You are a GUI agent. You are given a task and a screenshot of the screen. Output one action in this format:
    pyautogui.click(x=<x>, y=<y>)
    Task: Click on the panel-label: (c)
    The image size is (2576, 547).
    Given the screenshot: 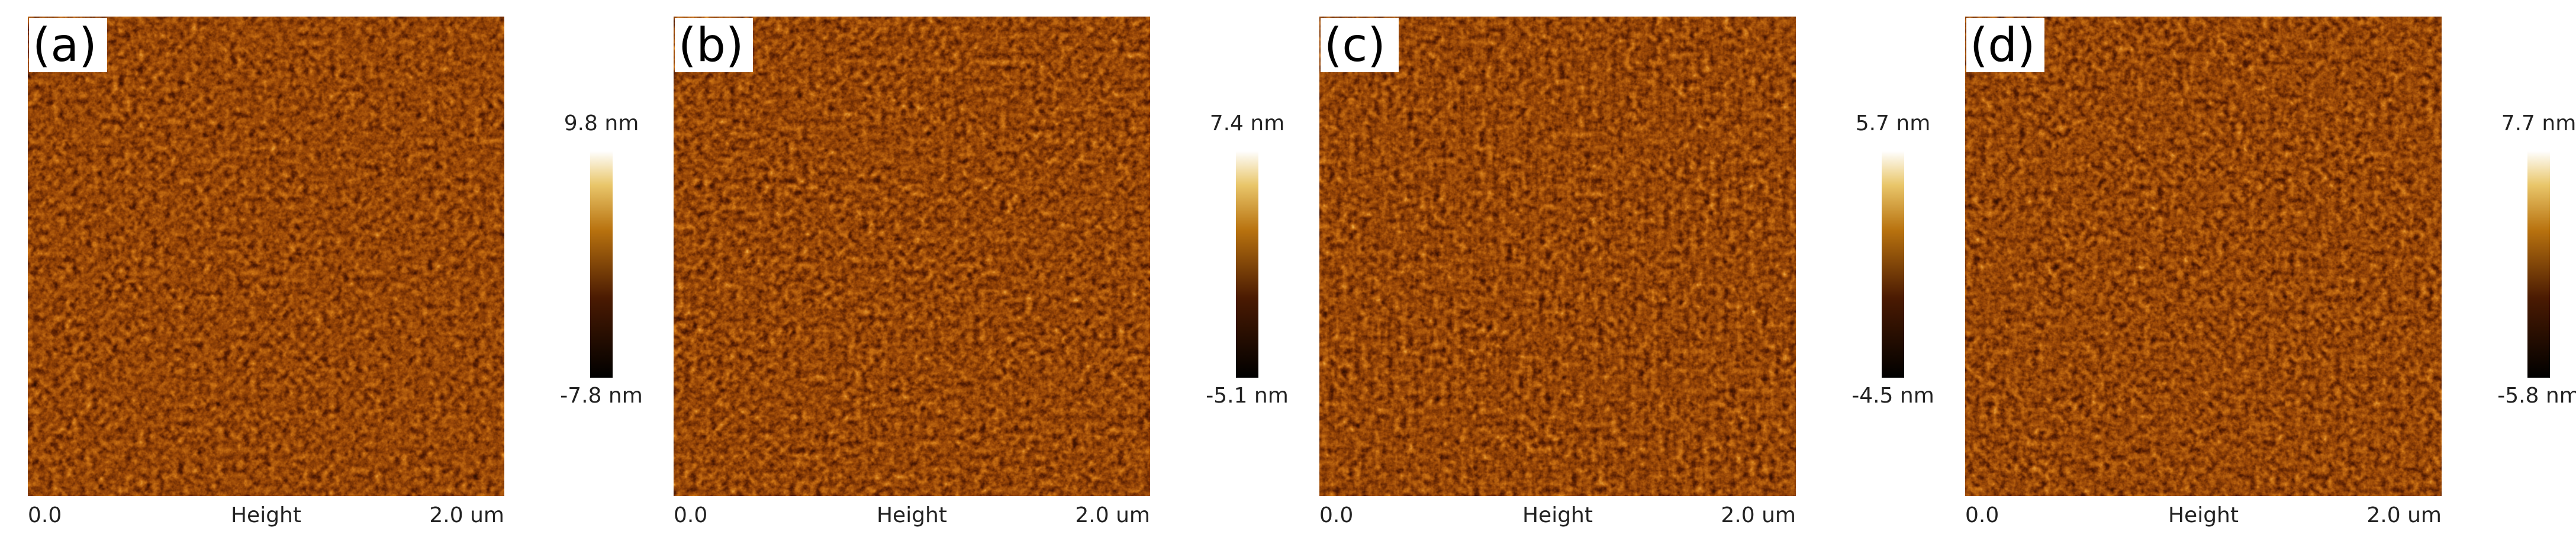 What is the action you would take?
    pyautogui.click(x=1355, y=45)
    